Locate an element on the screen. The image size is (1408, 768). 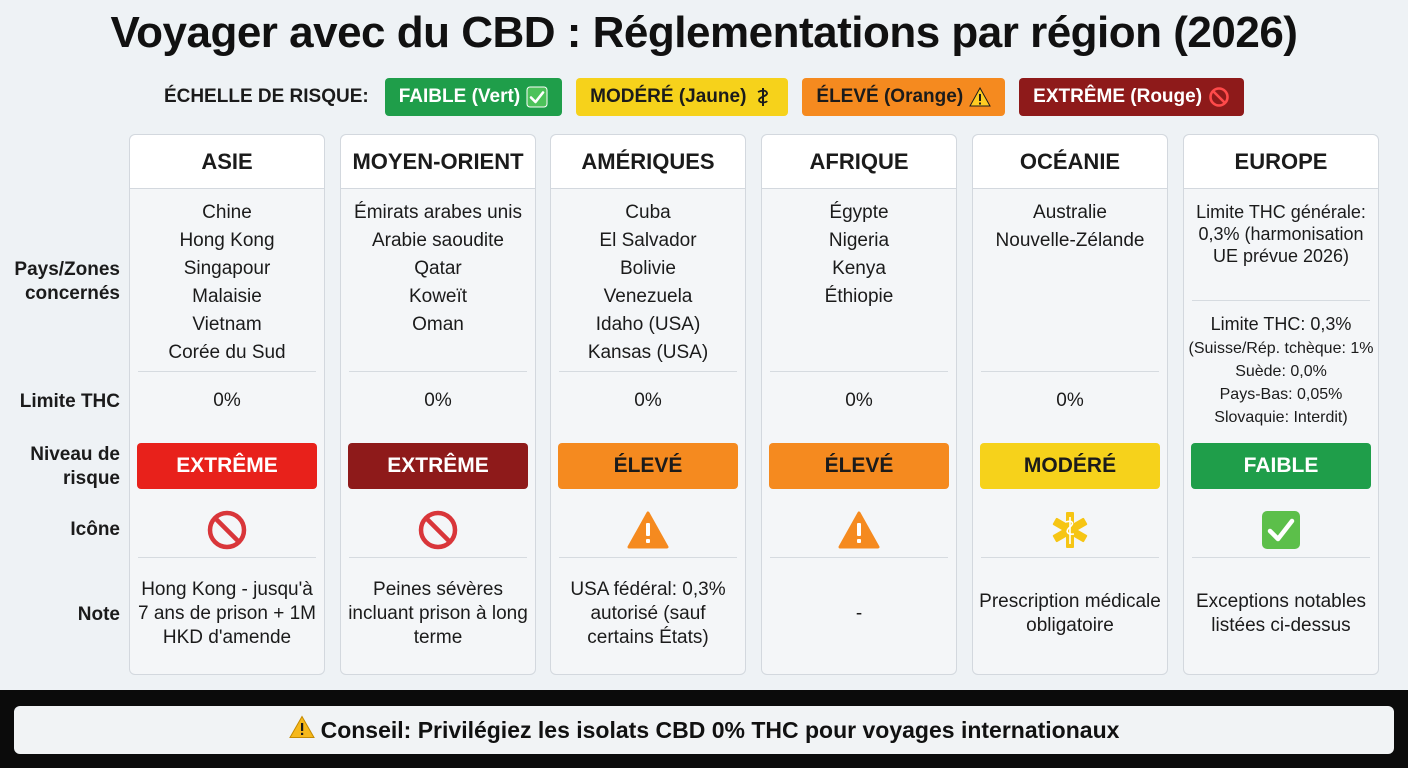
country-item: Singapour is located at coordinates (227, 268).